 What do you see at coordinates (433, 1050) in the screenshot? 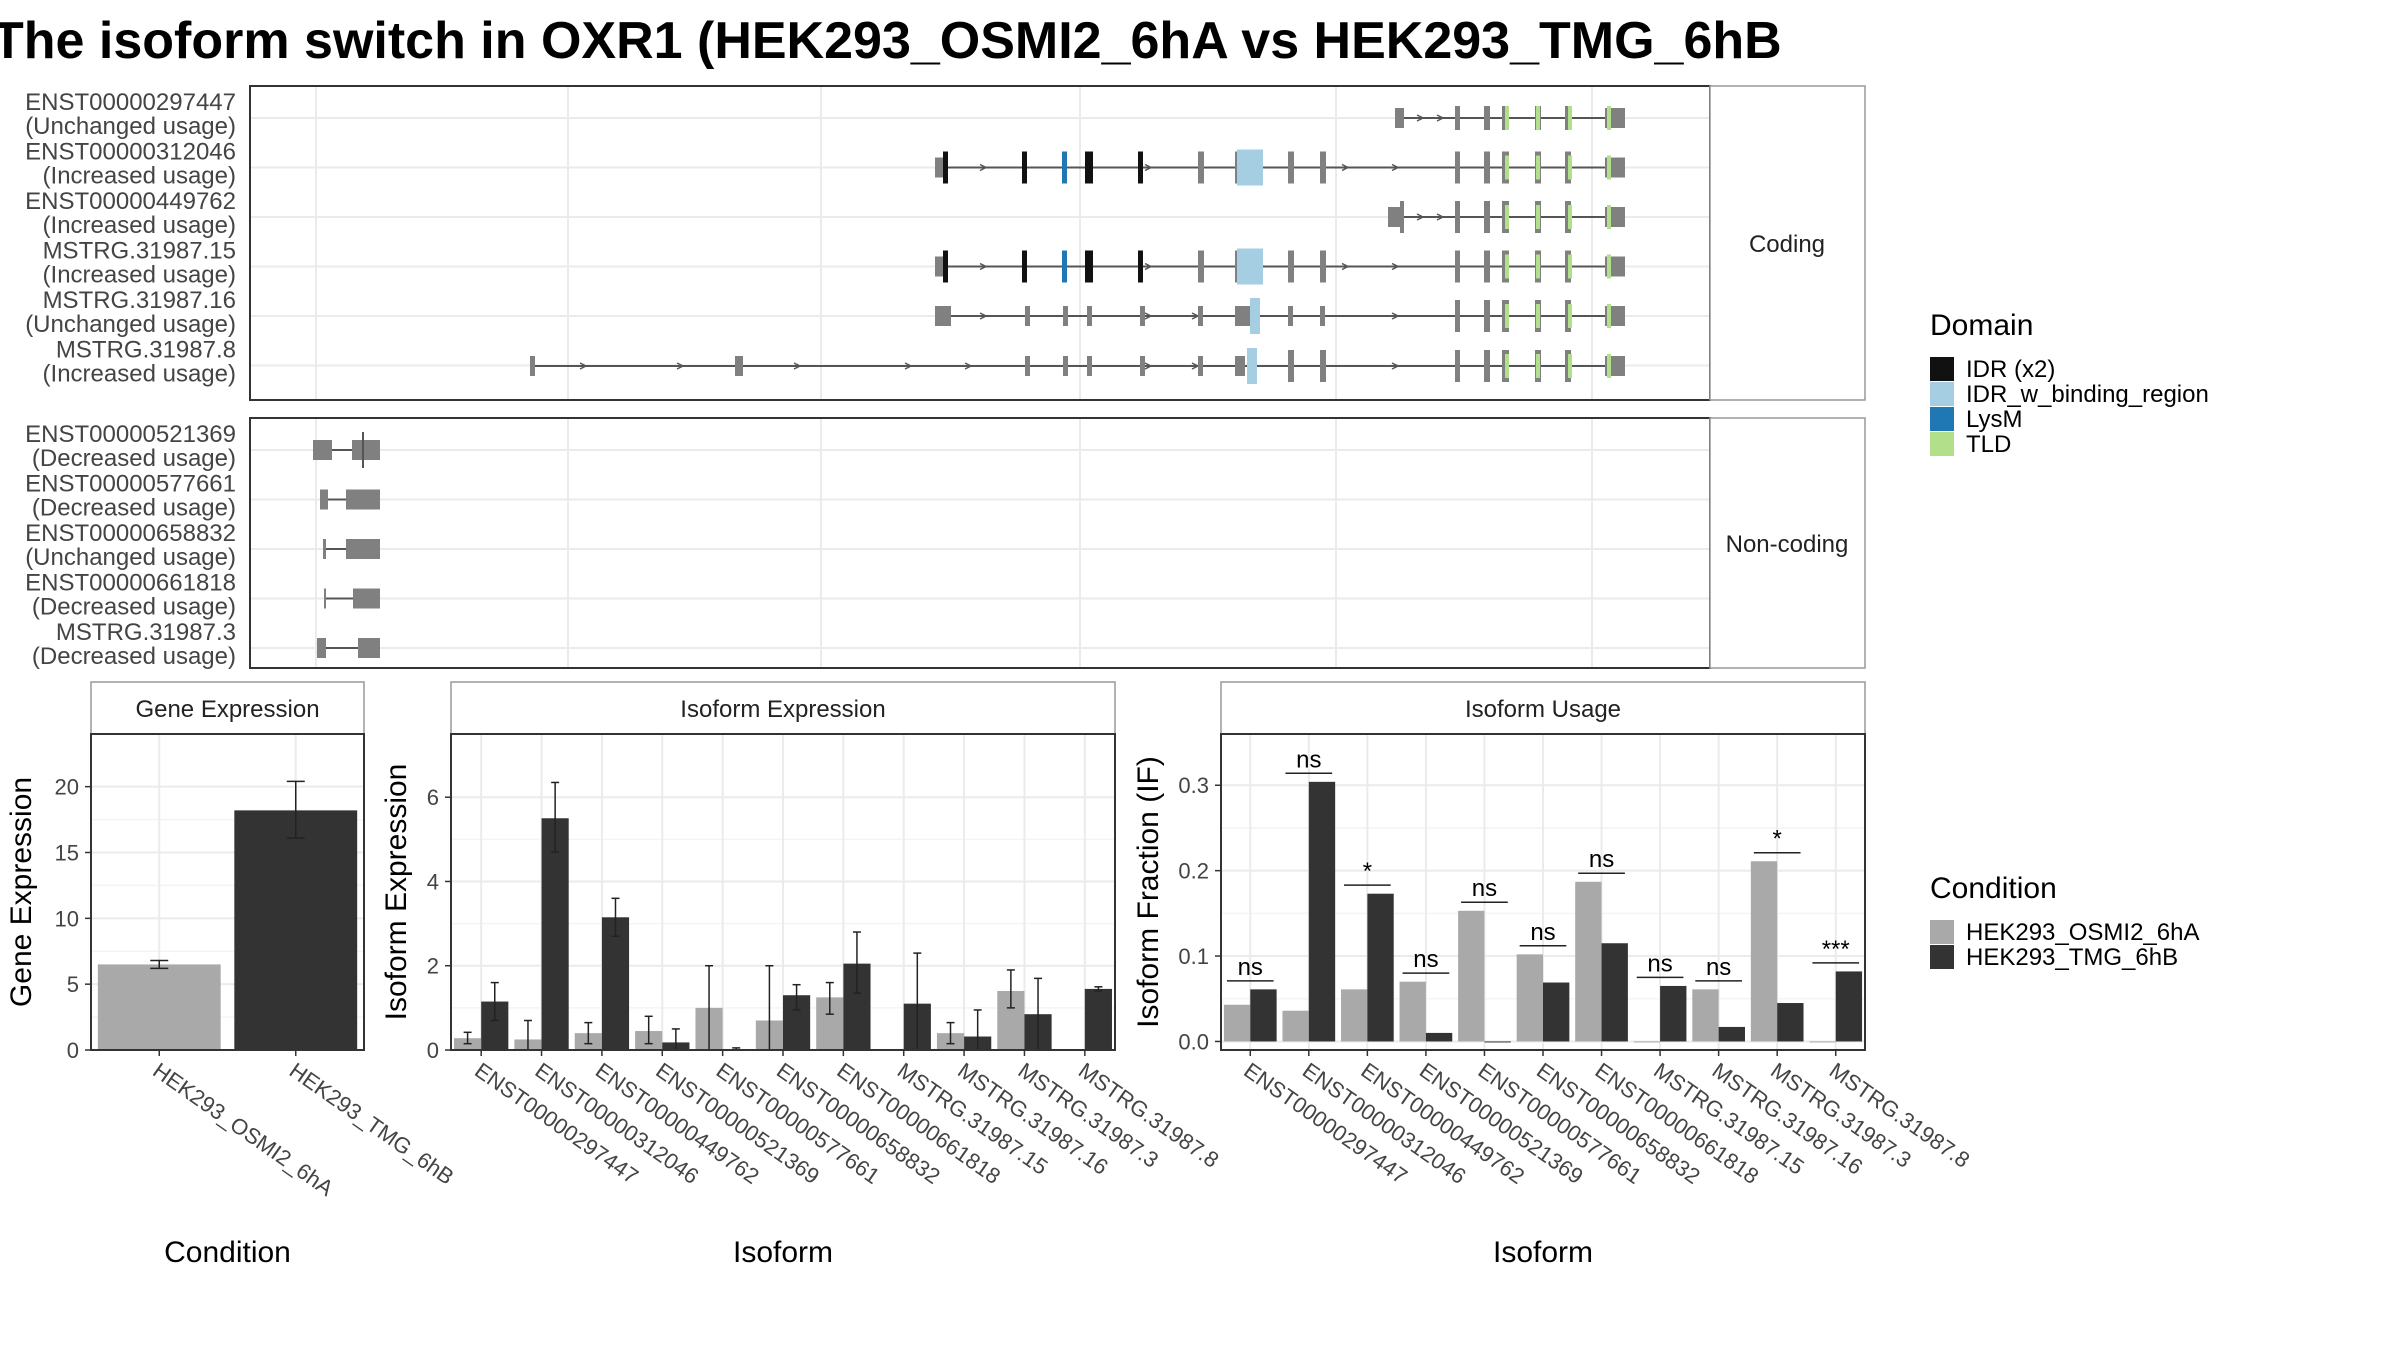
I see `y-tick-label: 0` at bounding box center [433, 1050].